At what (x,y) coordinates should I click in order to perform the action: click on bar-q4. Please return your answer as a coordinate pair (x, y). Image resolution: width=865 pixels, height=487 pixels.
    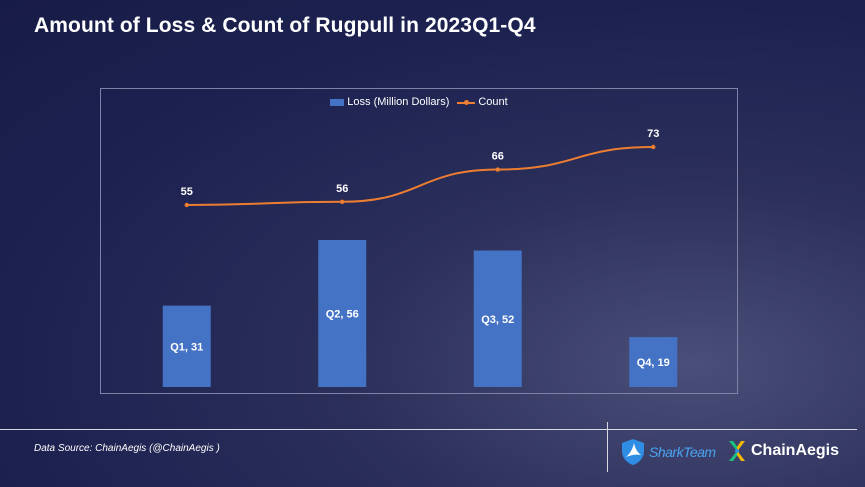
    Looking at the image, I should click on (653, 362).